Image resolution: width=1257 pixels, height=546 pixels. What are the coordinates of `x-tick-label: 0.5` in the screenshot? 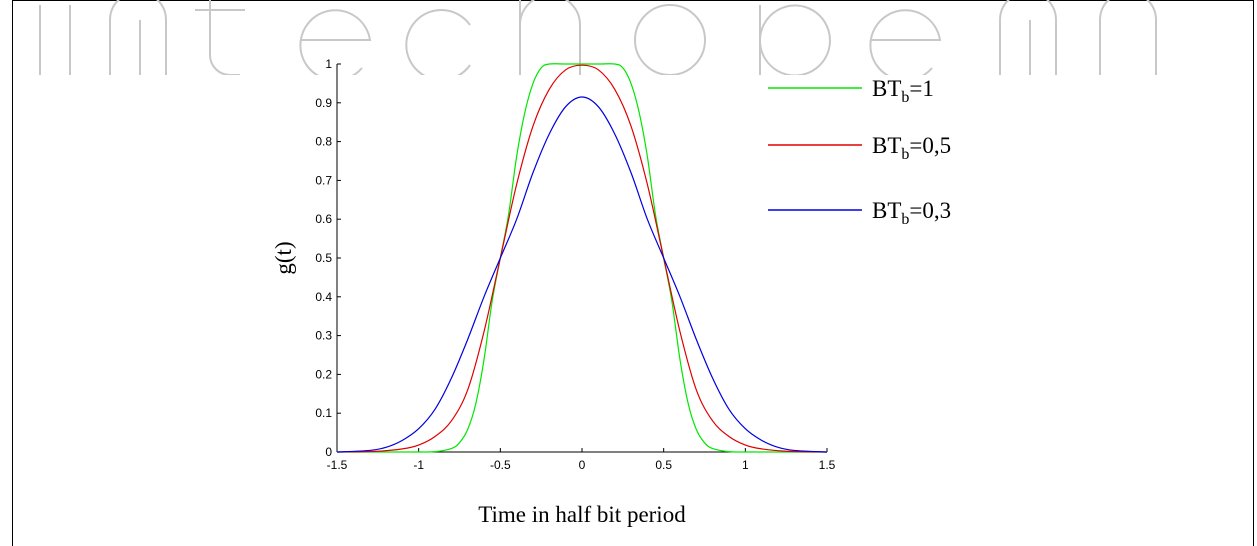 It's located at (663, 465).